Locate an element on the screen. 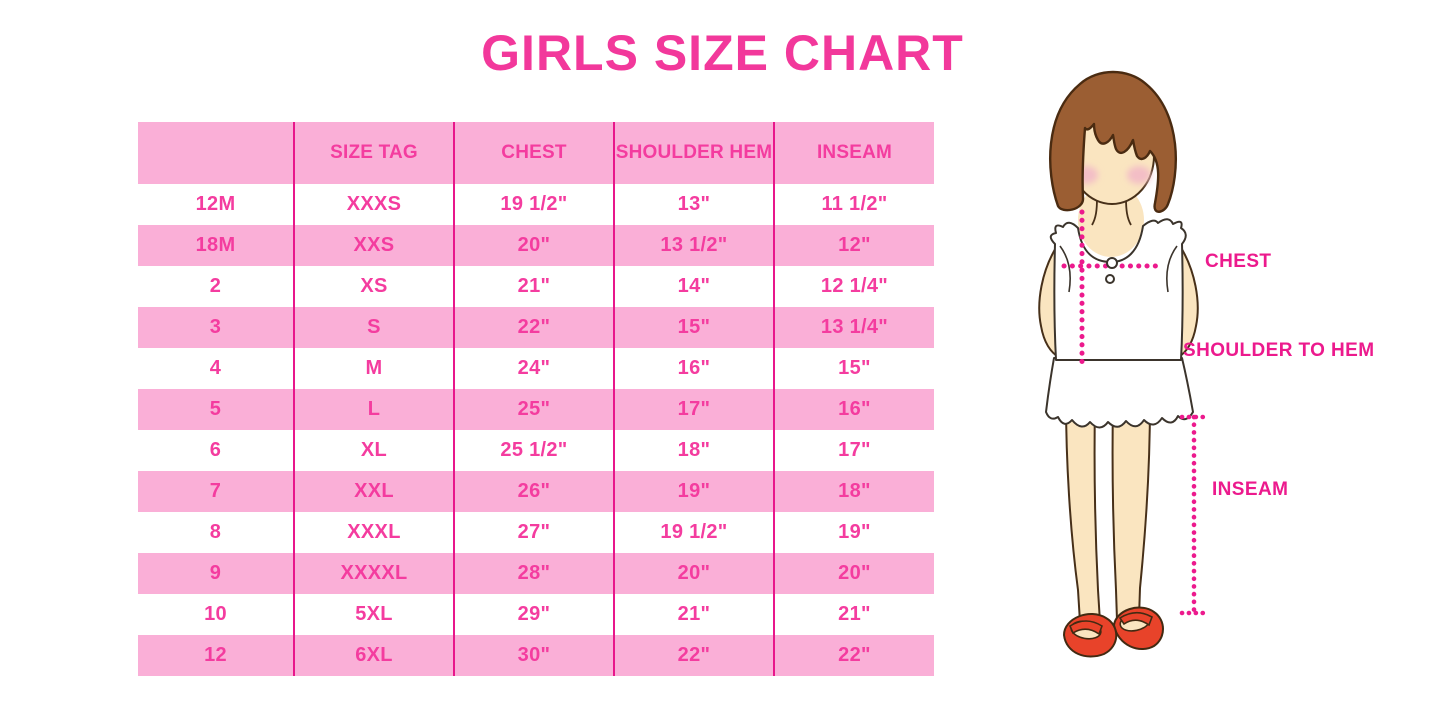 The height and width of the screenshot is (728, 1445). table-cell: 25 1/2" is located at coordinates (535, 450).